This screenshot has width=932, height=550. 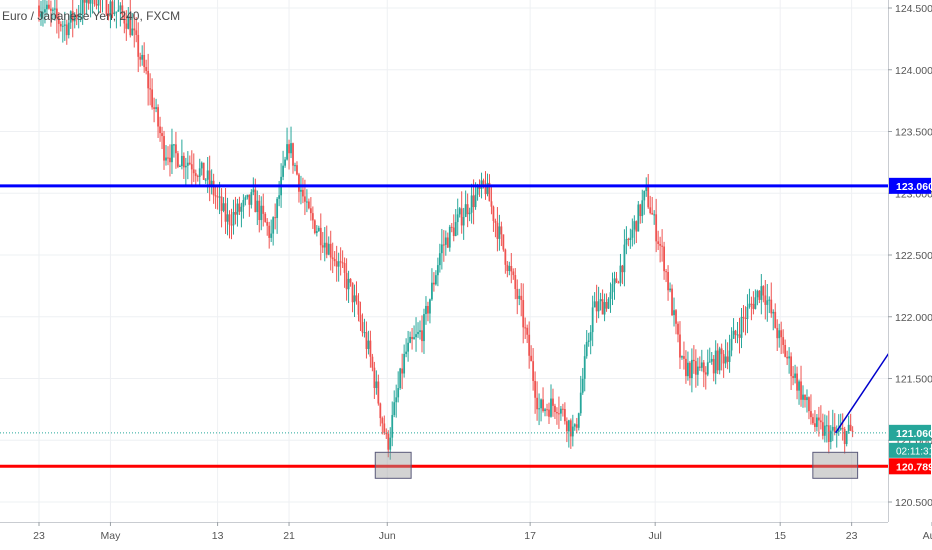 I want to click on support-label: 120.789, so click(x=914, y=467).